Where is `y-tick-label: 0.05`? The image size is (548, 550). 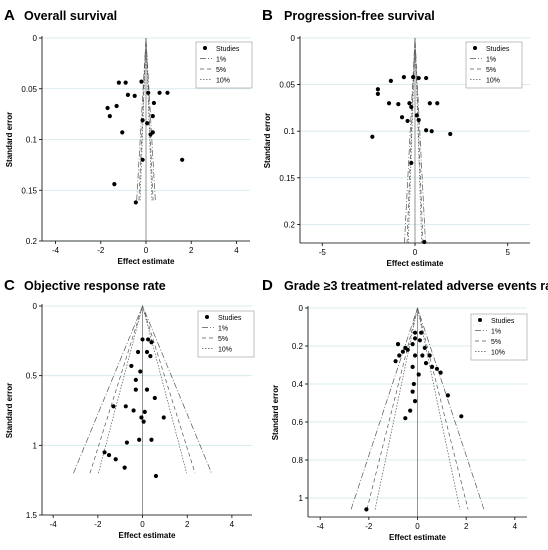 y-tick-label: 0.05 is located at coordinates (287, 85).